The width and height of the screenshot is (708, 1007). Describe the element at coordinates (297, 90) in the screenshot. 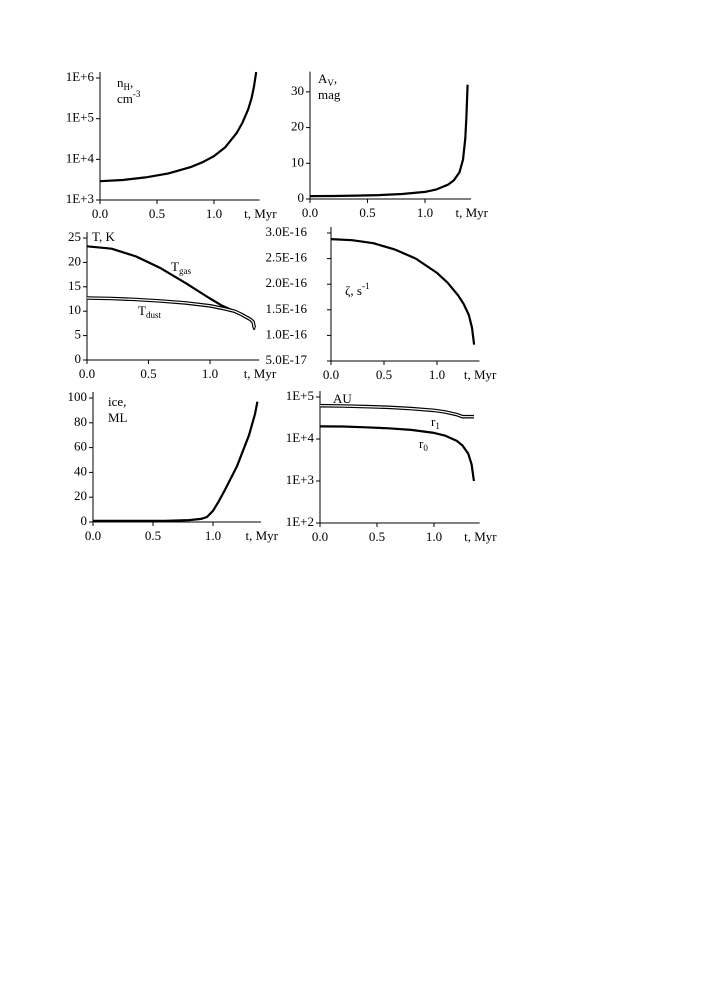

I see `y-tick-label: 30` at that location.